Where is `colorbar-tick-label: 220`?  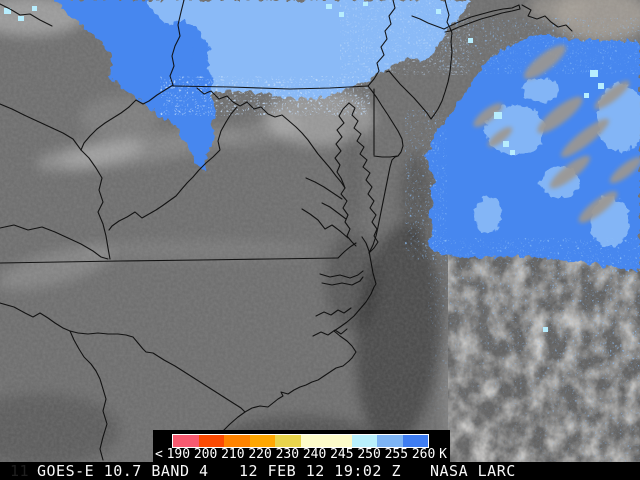 colorbar-tick-label: 220 is located at coordinates (260, 454).